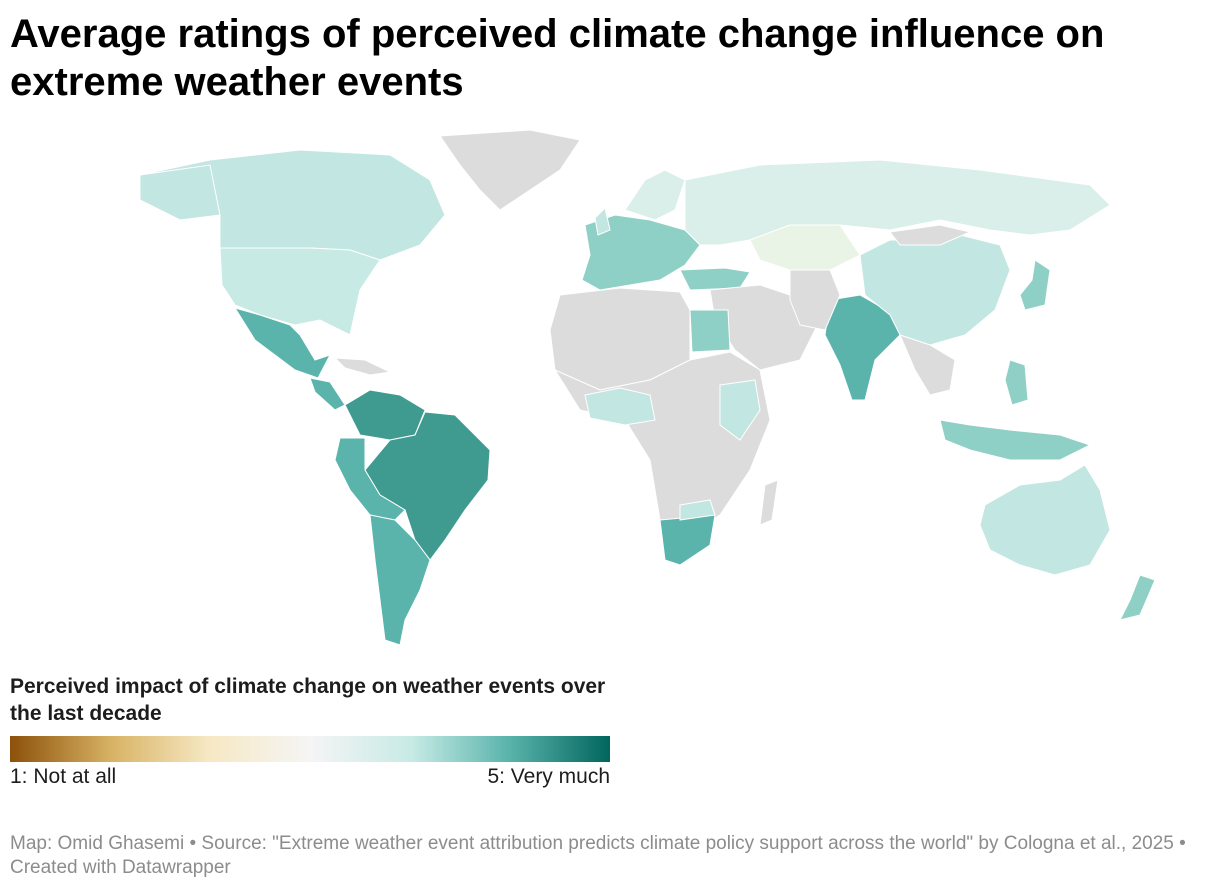  Describe the element at coordinates (1137, 597) in the screenshot. I see `region-new-zealand` at that location.